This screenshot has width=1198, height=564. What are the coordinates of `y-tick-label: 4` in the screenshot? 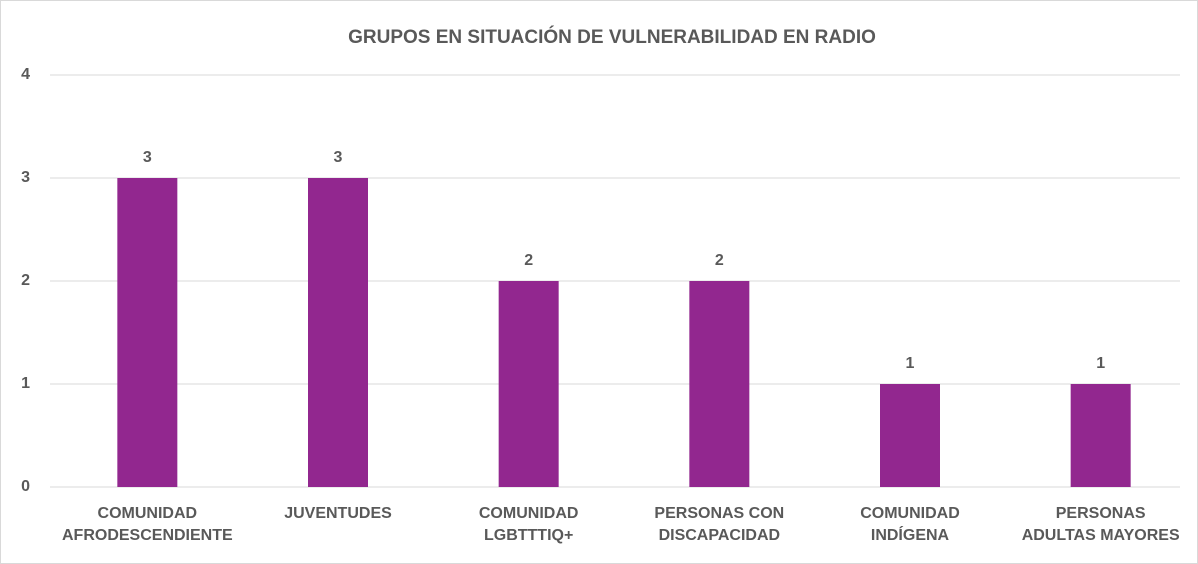 It's located at (25, 74).